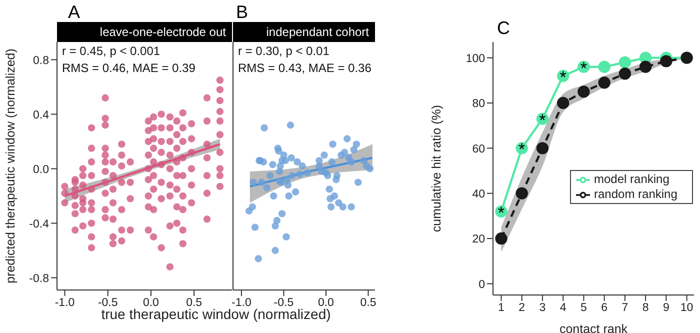 The width and height of the screenshot is (700, 333). What do you see at coordinates (645, 308) in the screenshot?
I see `x-tick-label: 8` at bounding box center [645, 308].